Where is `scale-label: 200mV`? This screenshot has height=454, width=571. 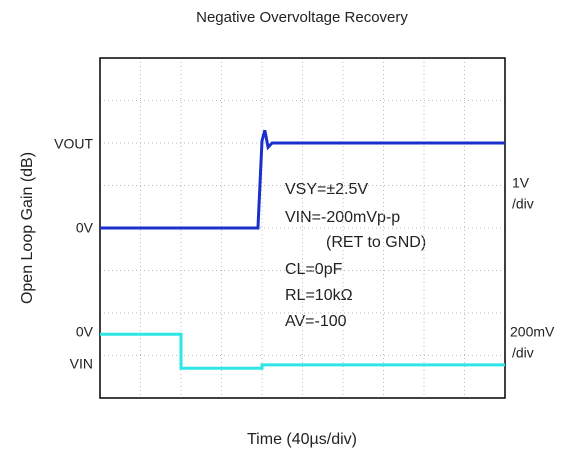
scale-label: 200mV is located at coordinates (532, 332).